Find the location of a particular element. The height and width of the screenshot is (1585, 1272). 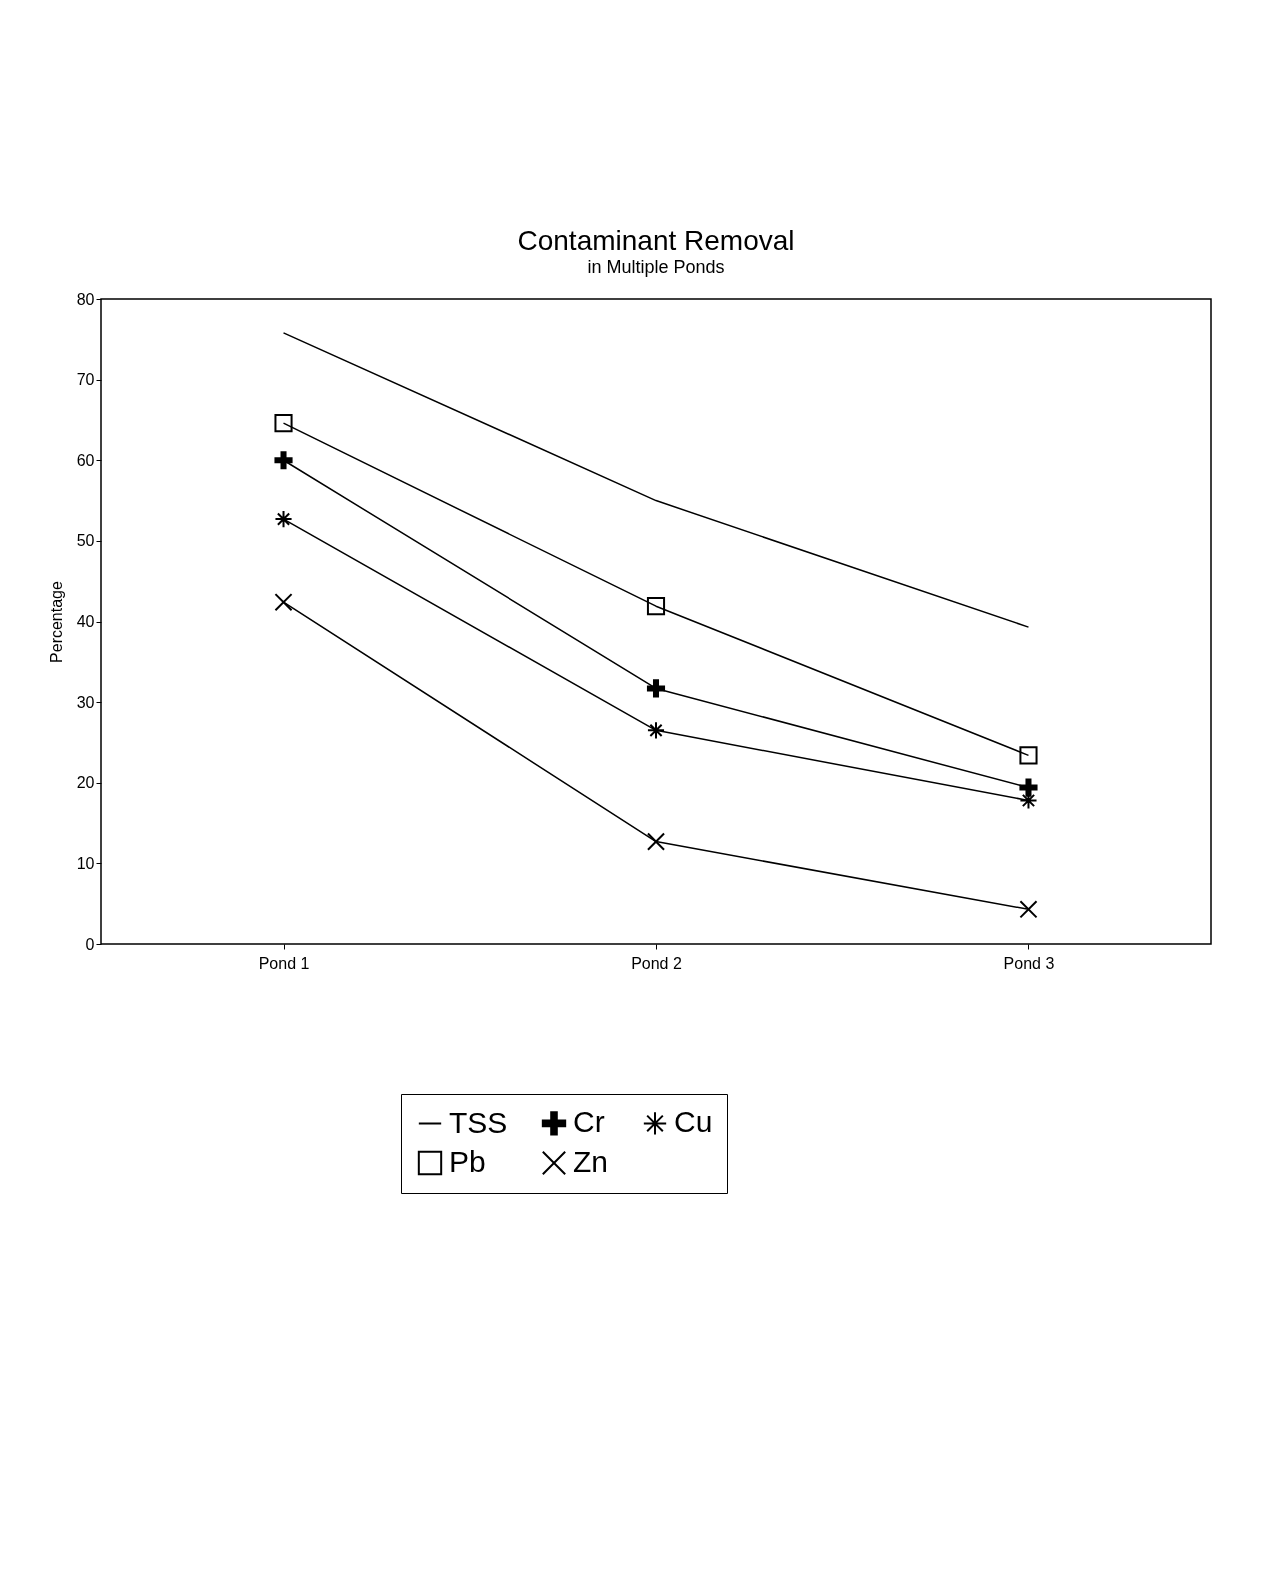

y-tick-label: 40 is located at coordinates (85, 621).